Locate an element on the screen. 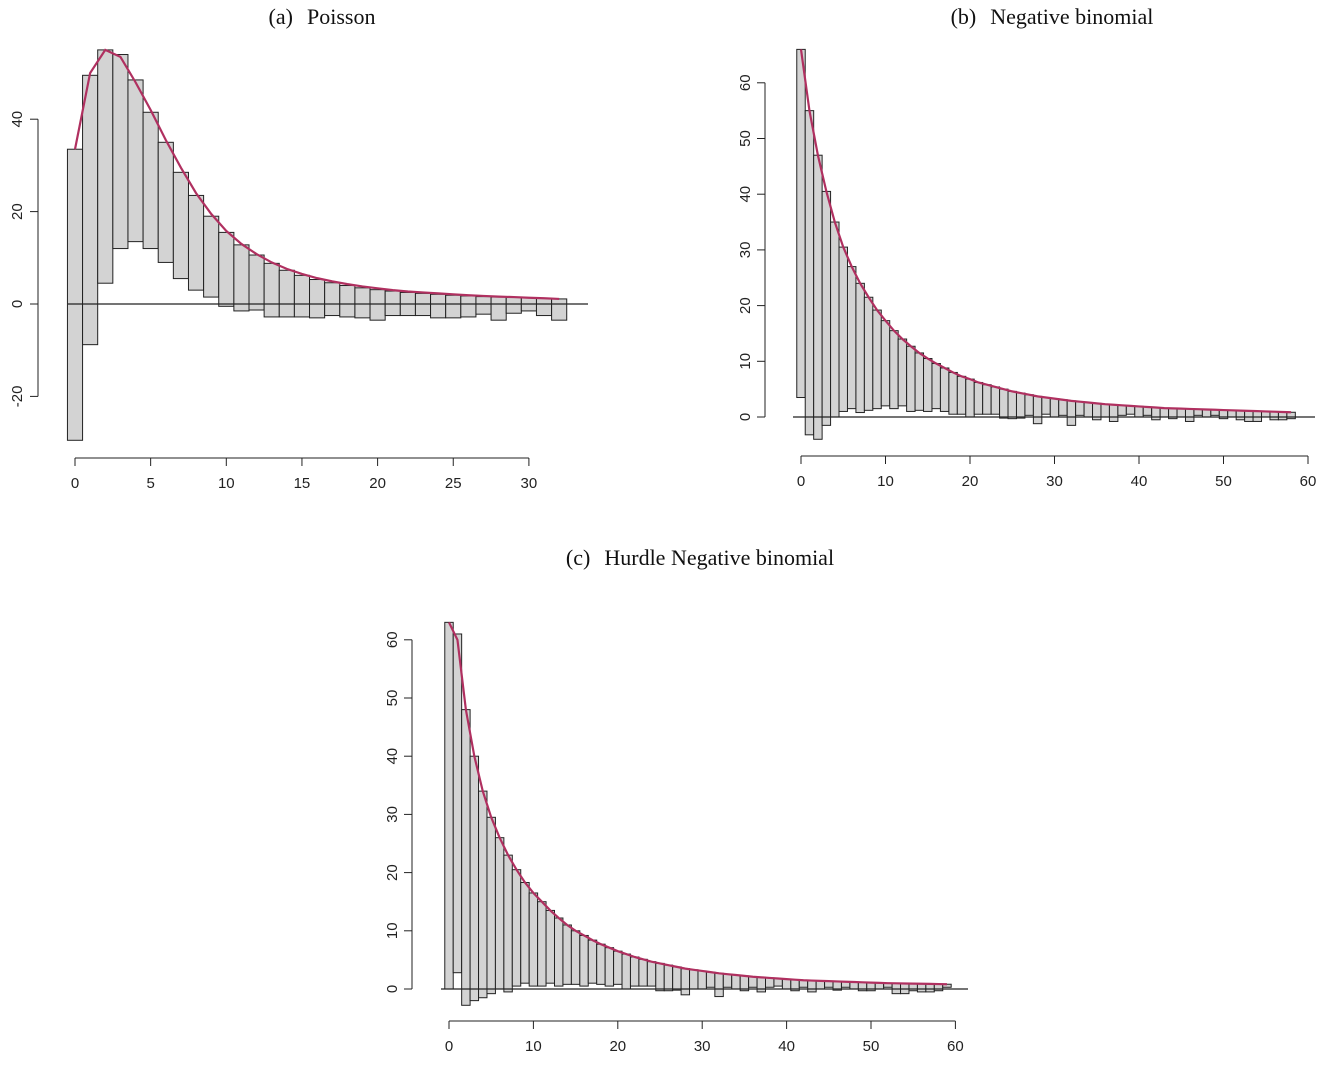 The width and height of the screenshot is (1334, 1071). y-tick-label-b-10: 10 is located at coordinates (745, 361).